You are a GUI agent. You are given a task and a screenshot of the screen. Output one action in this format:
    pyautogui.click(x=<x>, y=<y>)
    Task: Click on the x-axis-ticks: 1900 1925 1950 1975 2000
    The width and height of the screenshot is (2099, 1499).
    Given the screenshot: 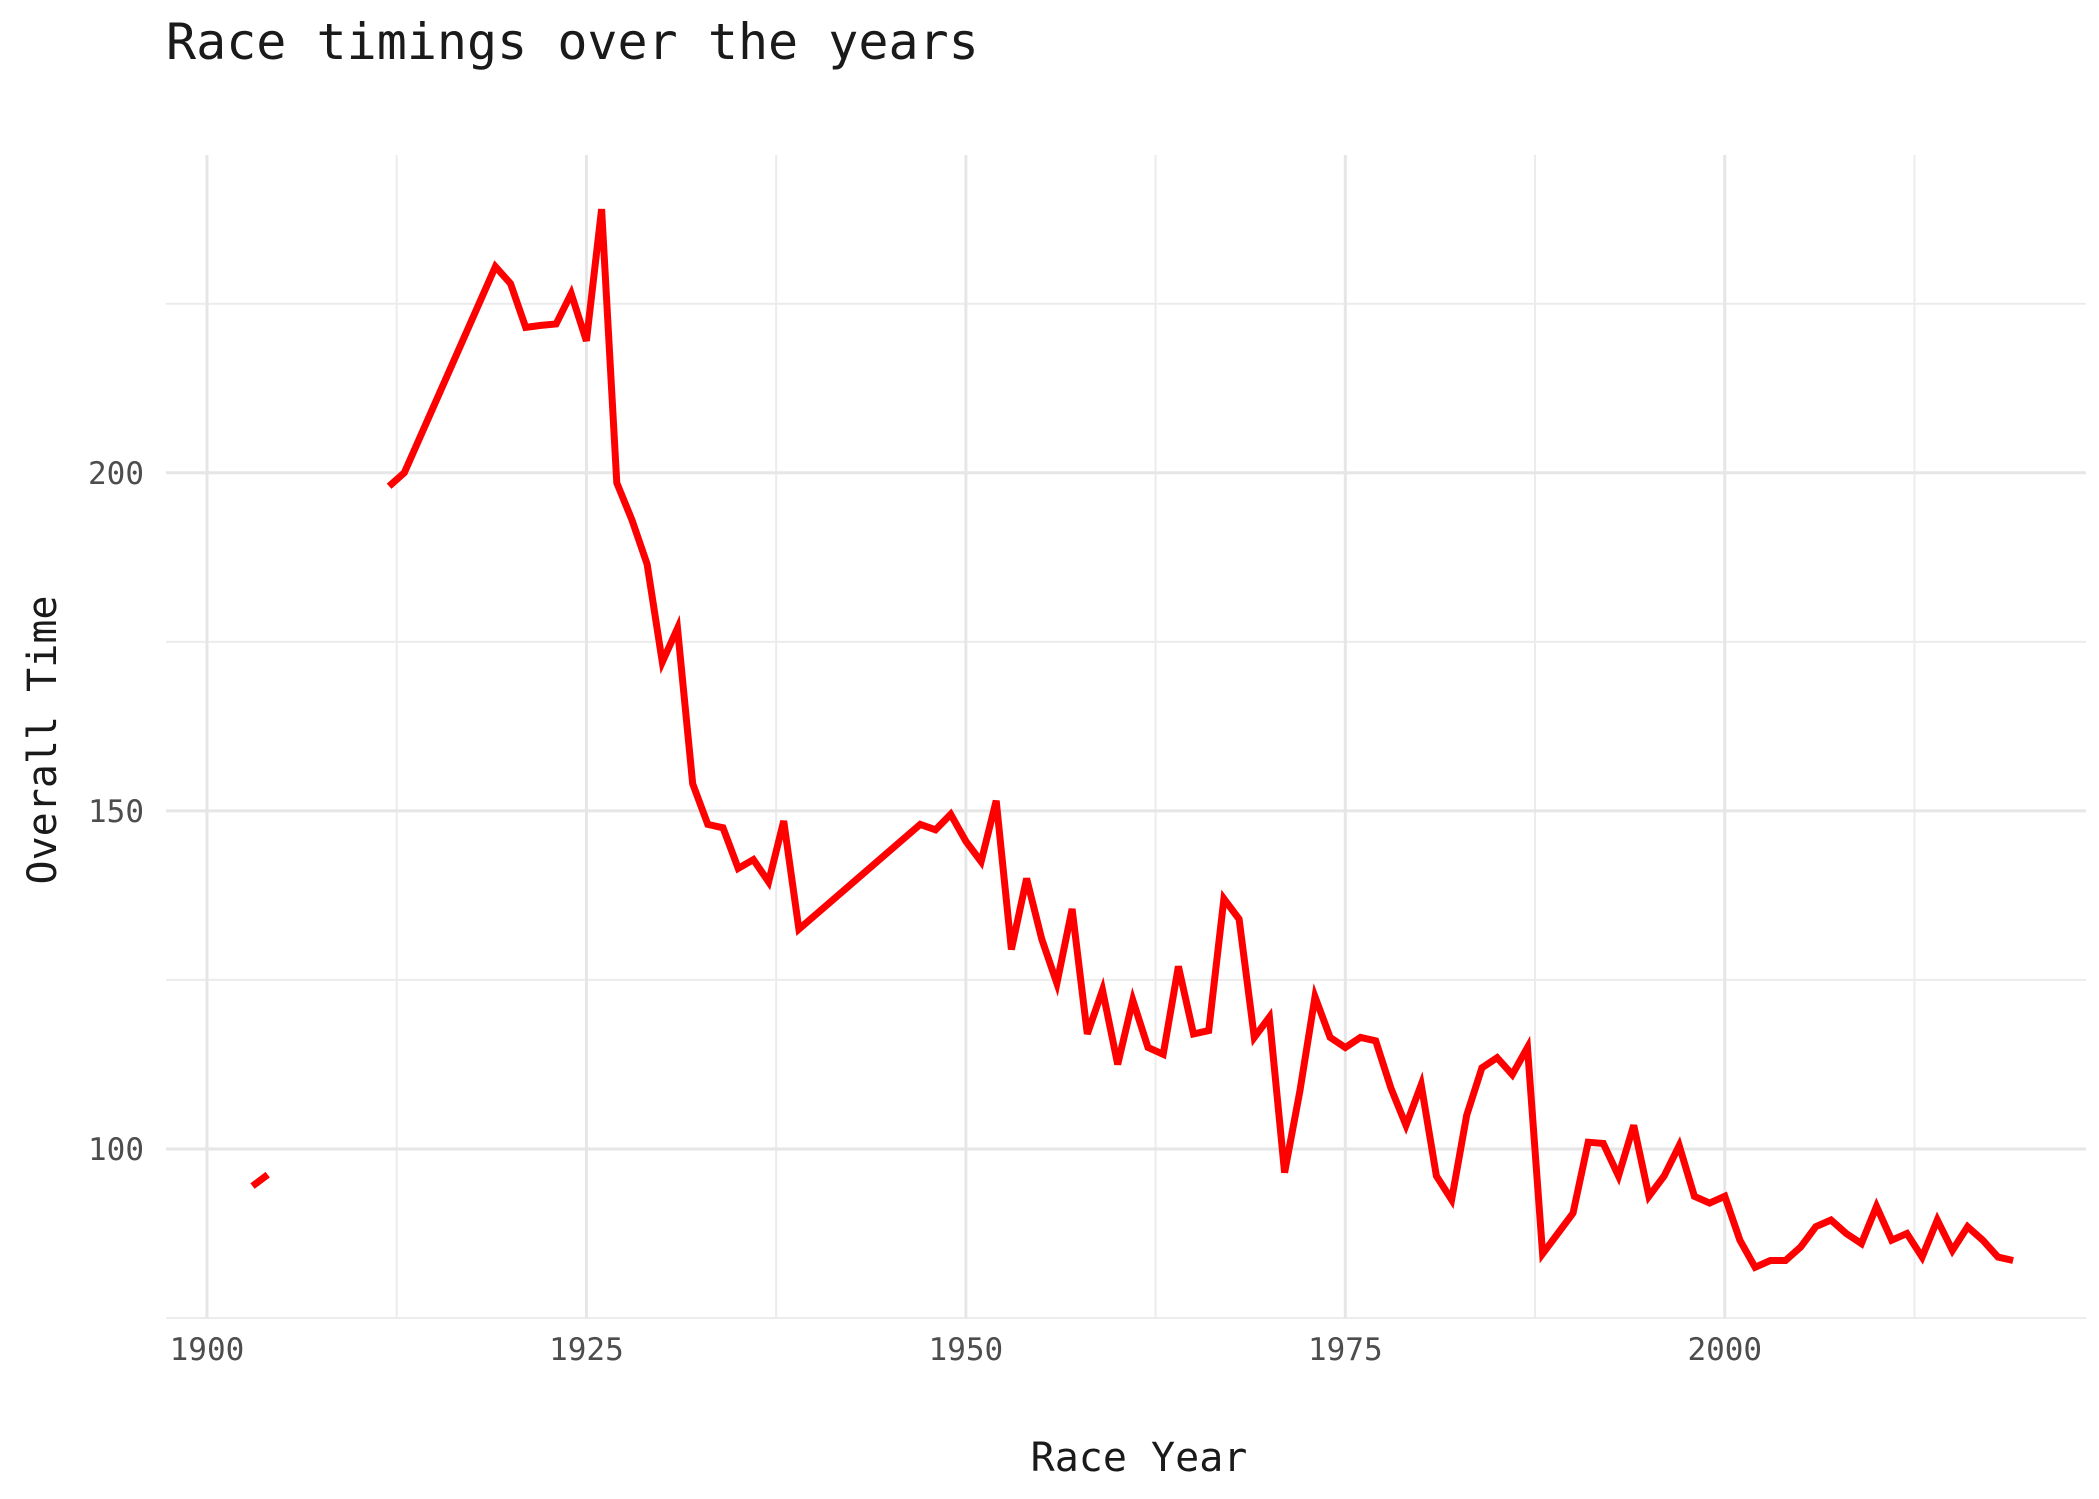 What is the action you would take?
    pyautogui.click(x=966, y=1350)
    